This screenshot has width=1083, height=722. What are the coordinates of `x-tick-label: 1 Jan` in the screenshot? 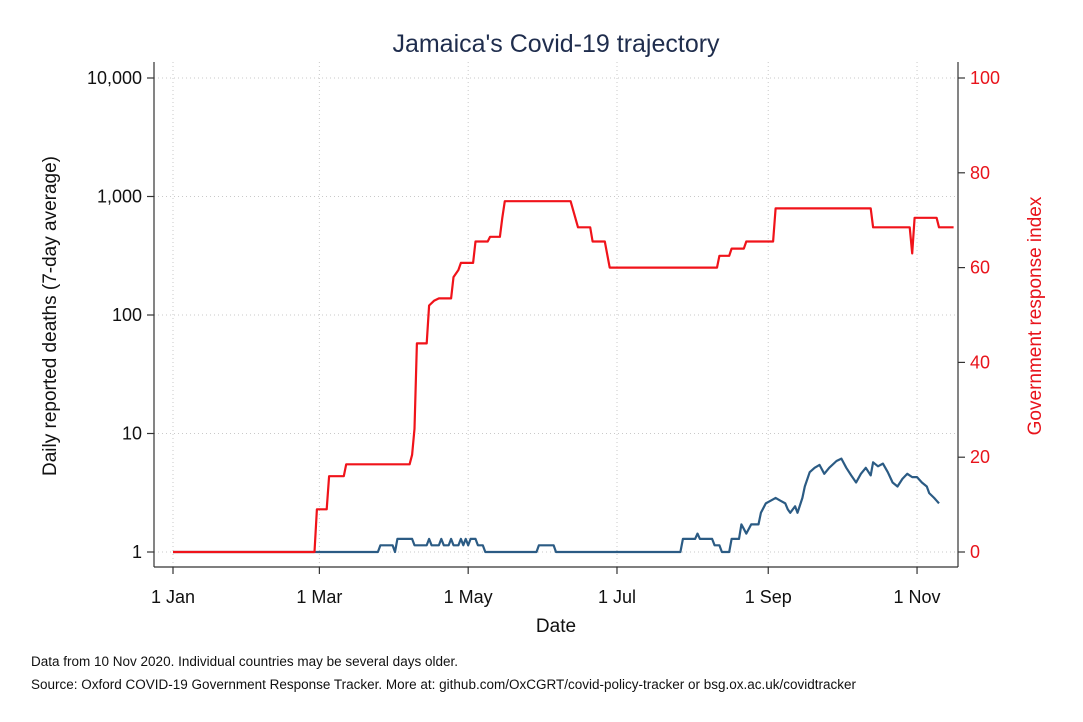 It's located at (173, 597).